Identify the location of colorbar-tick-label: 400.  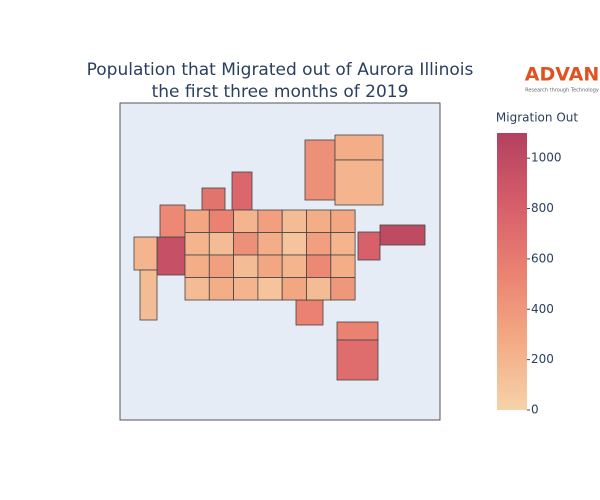
(542, 309).